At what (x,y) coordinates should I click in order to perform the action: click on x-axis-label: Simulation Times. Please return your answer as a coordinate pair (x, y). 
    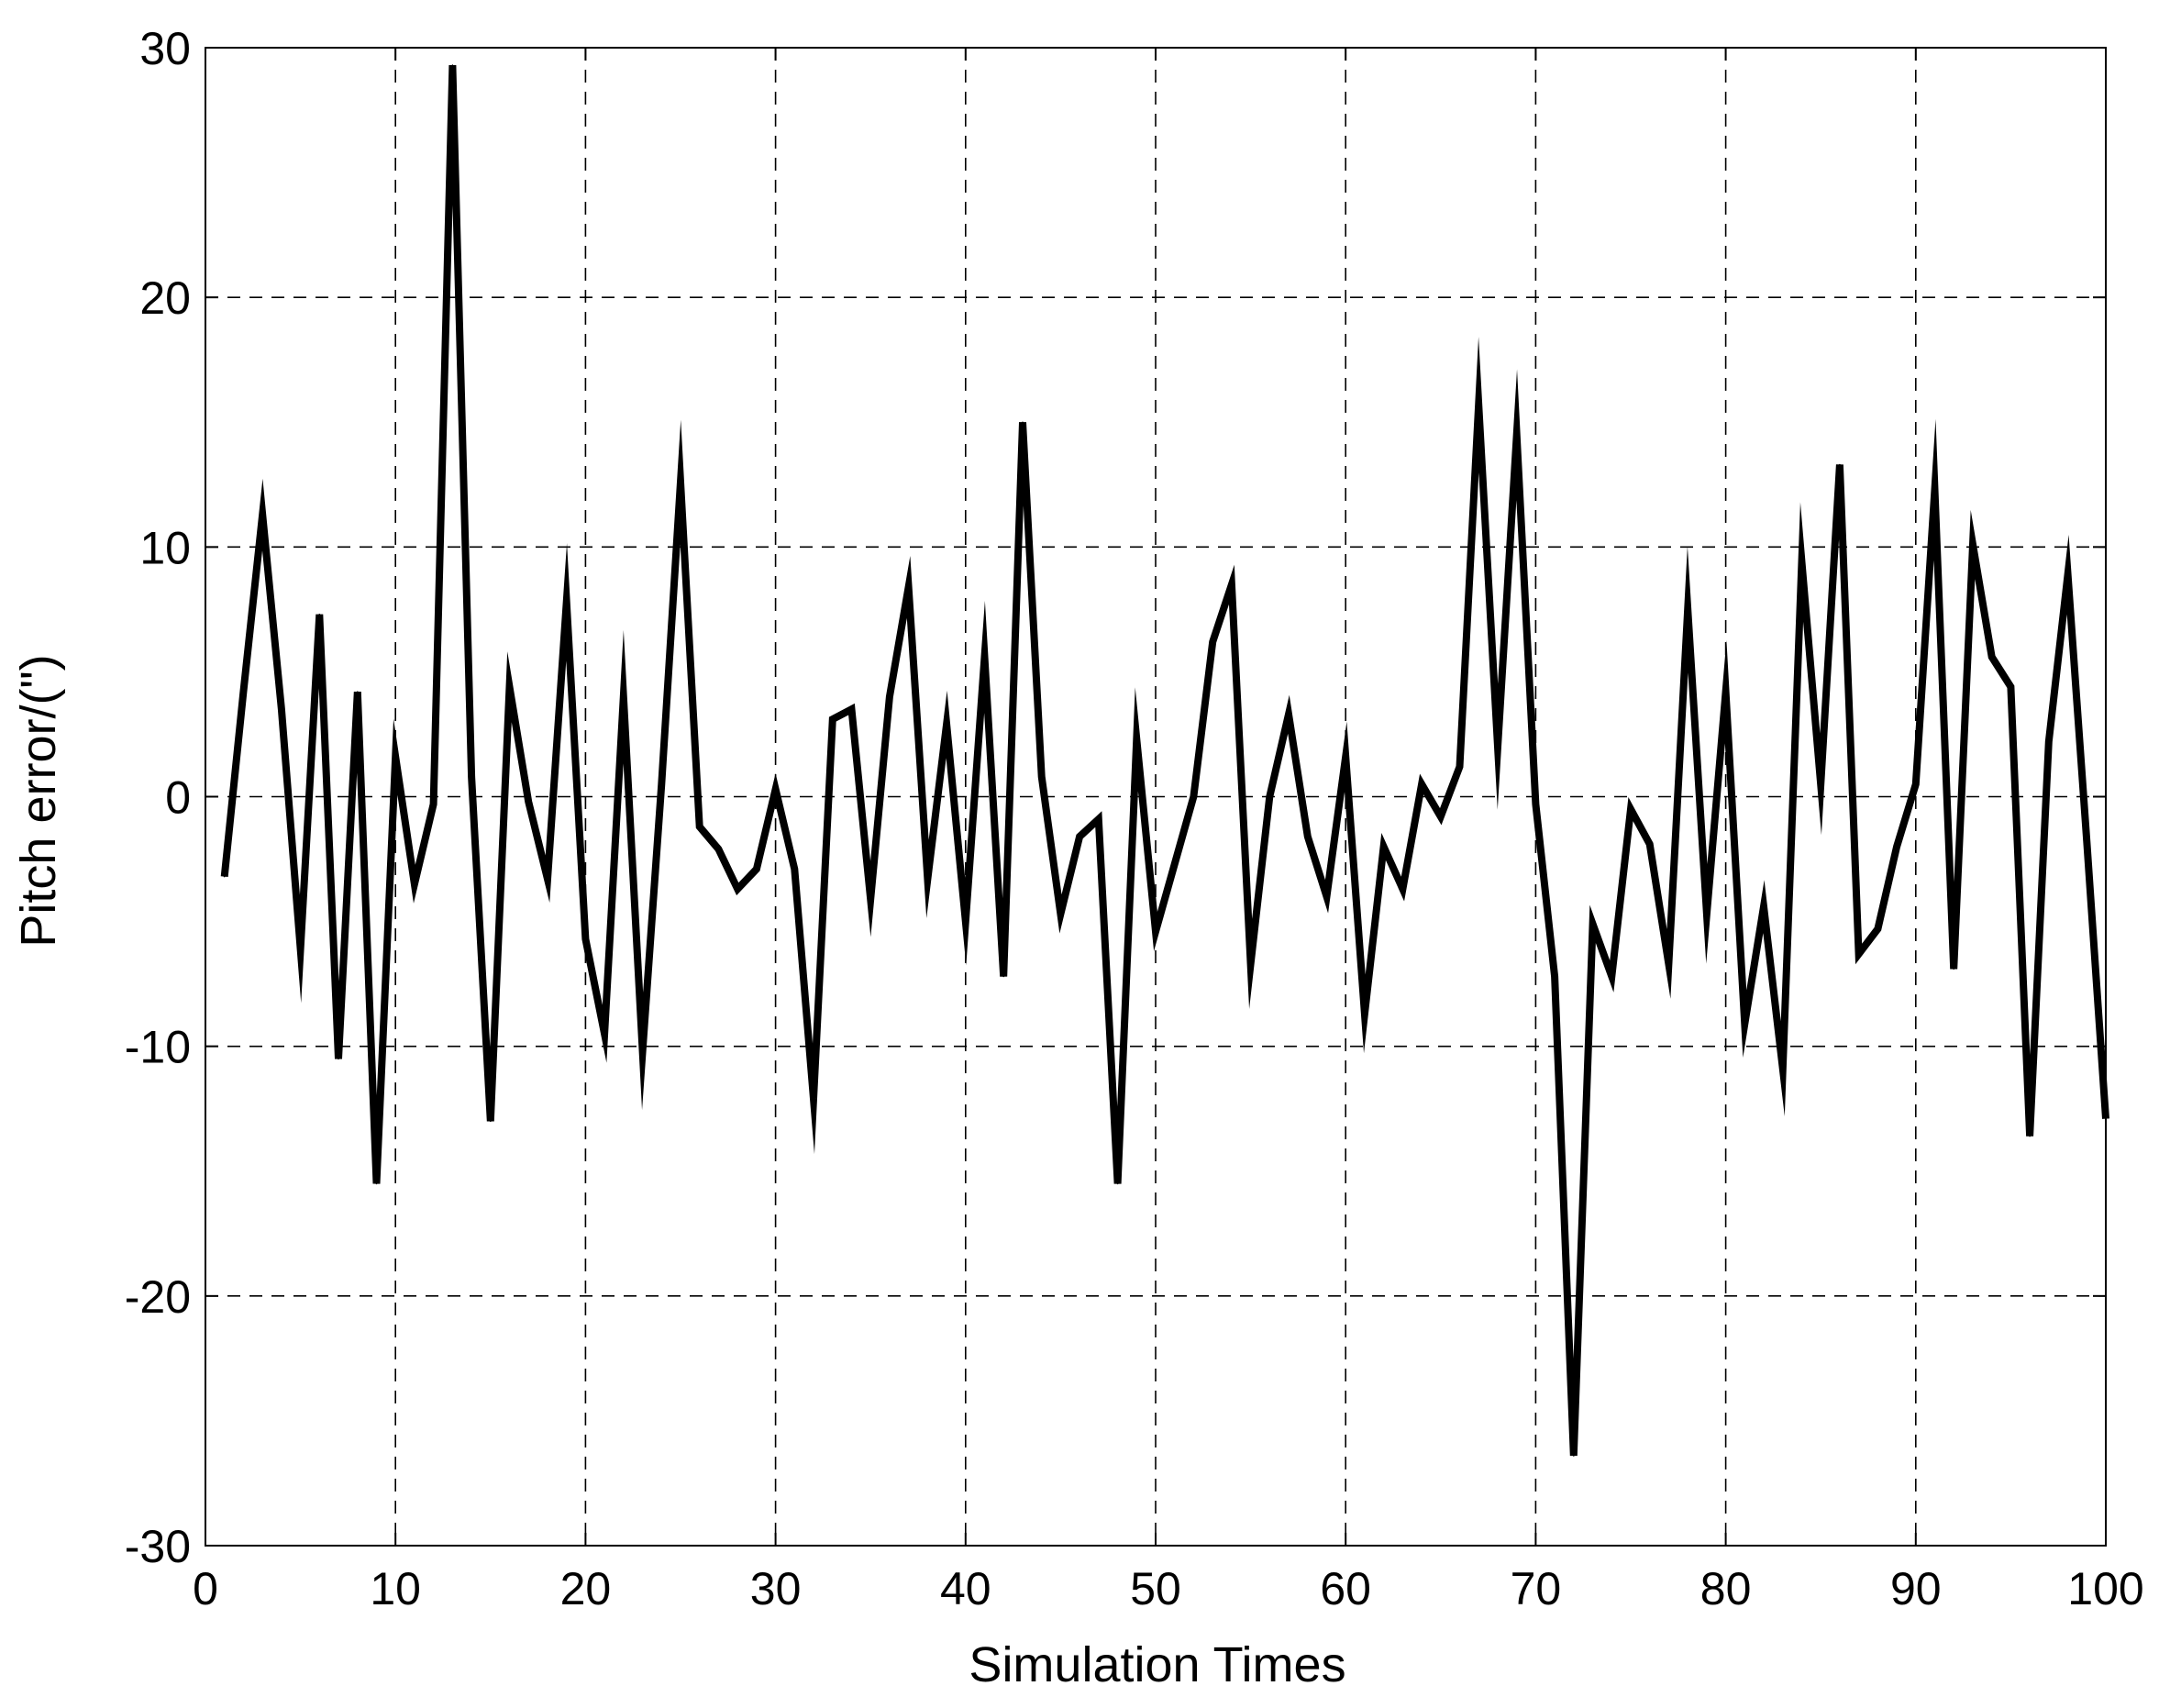
    Looking at the image, I should click on (1157, 1664).